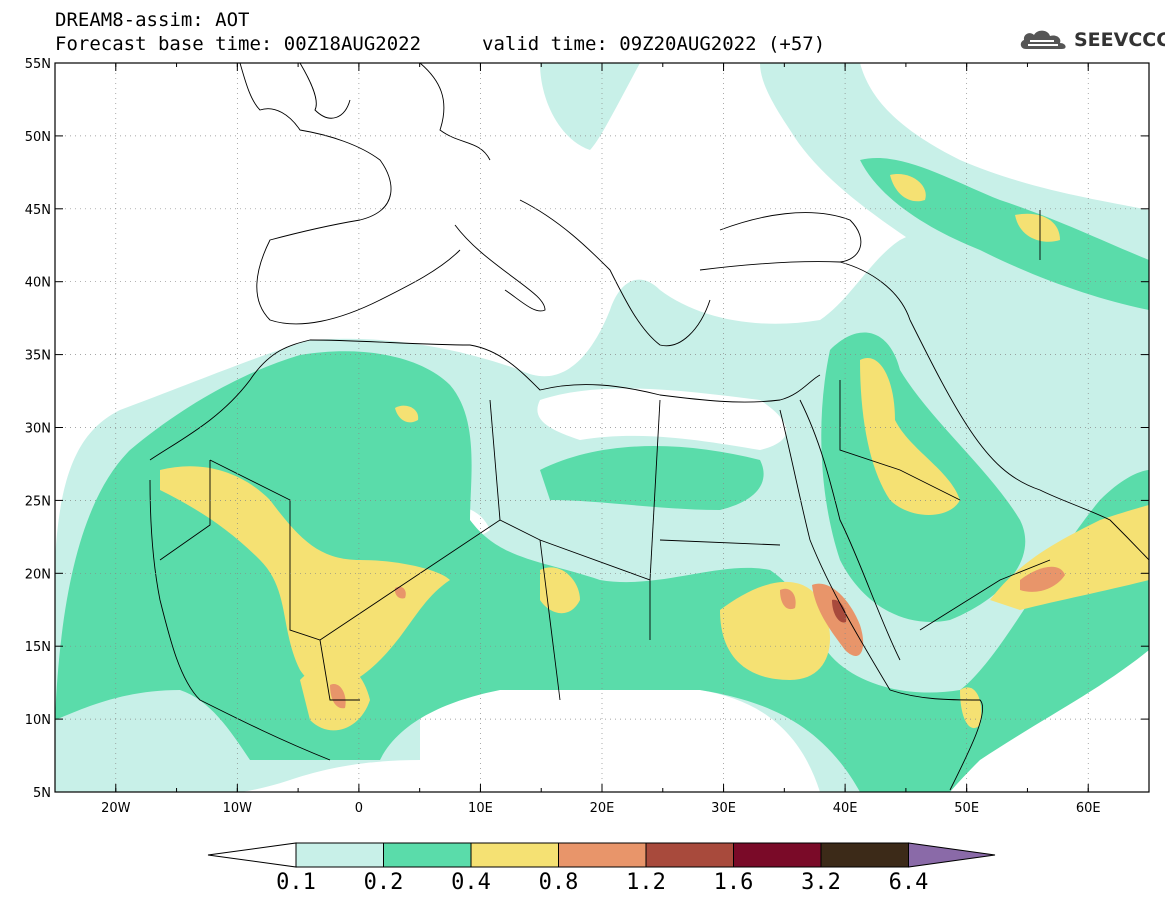  I want to click on lon-label: 40E, so click(845, 808).